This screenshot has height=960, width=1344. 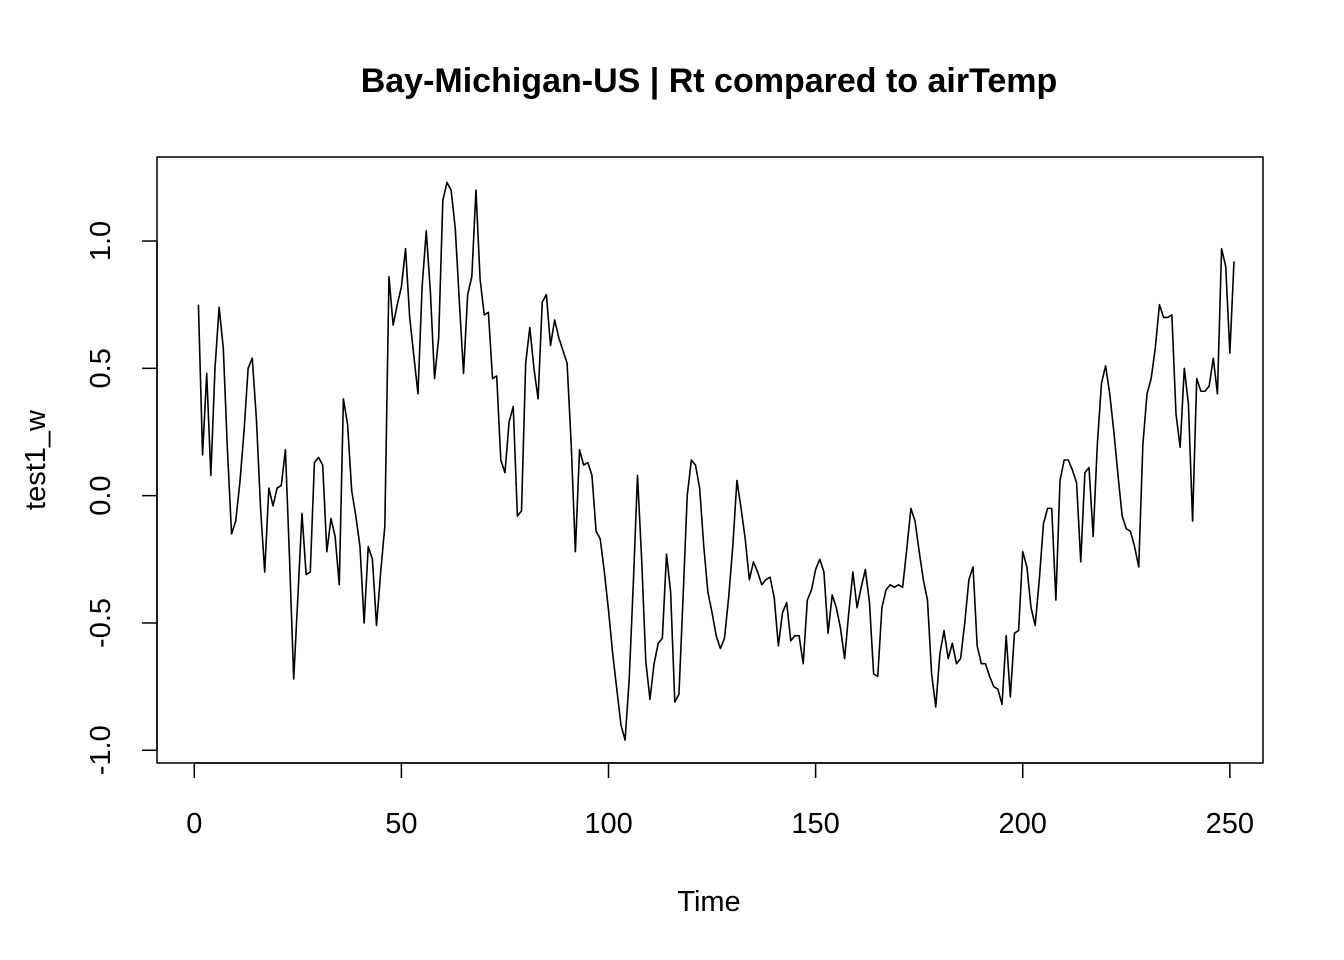 What do you see at coordinates (815, 824) in the screenshot?
I see `x-tick-label: 150` at bounding box center [815, 824].